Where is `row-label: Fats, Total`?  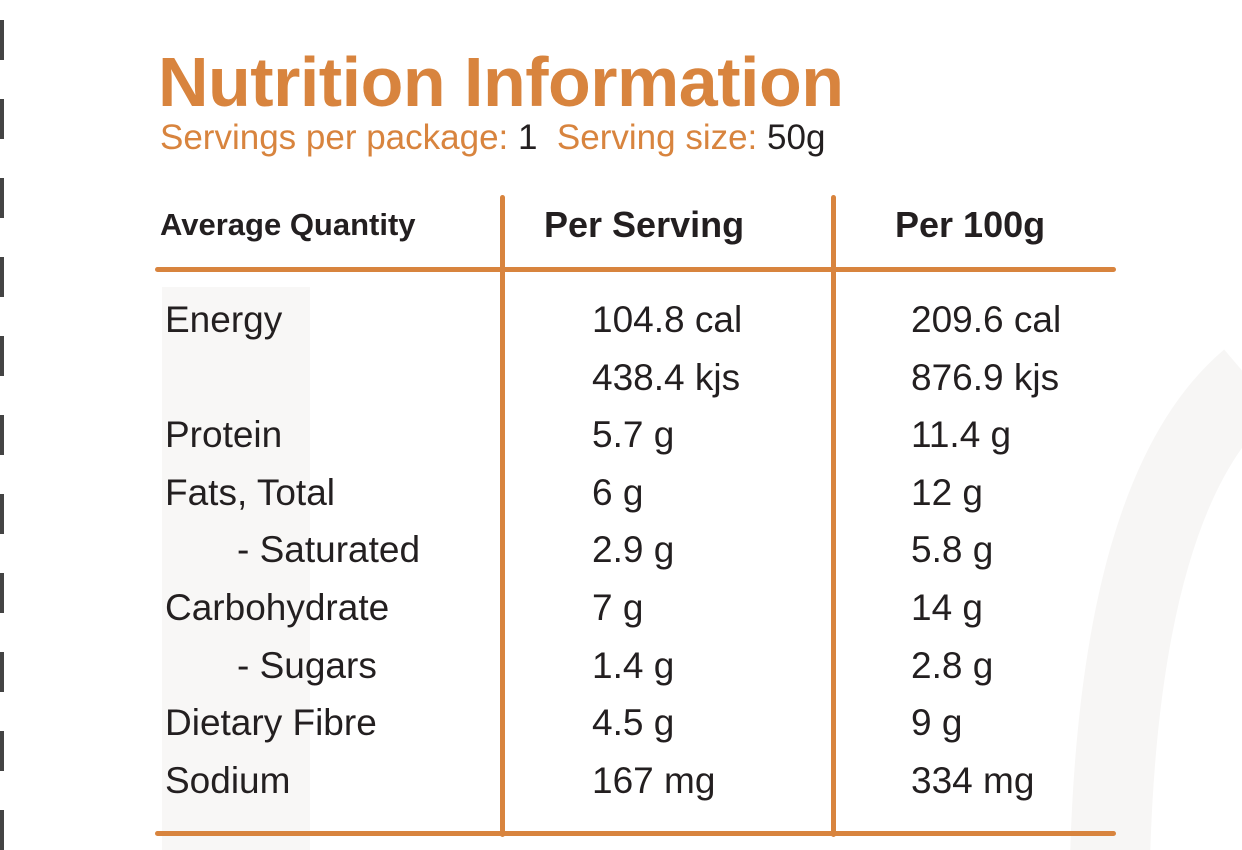 row-label: Fats, Total is located at coordinates (250, 492).